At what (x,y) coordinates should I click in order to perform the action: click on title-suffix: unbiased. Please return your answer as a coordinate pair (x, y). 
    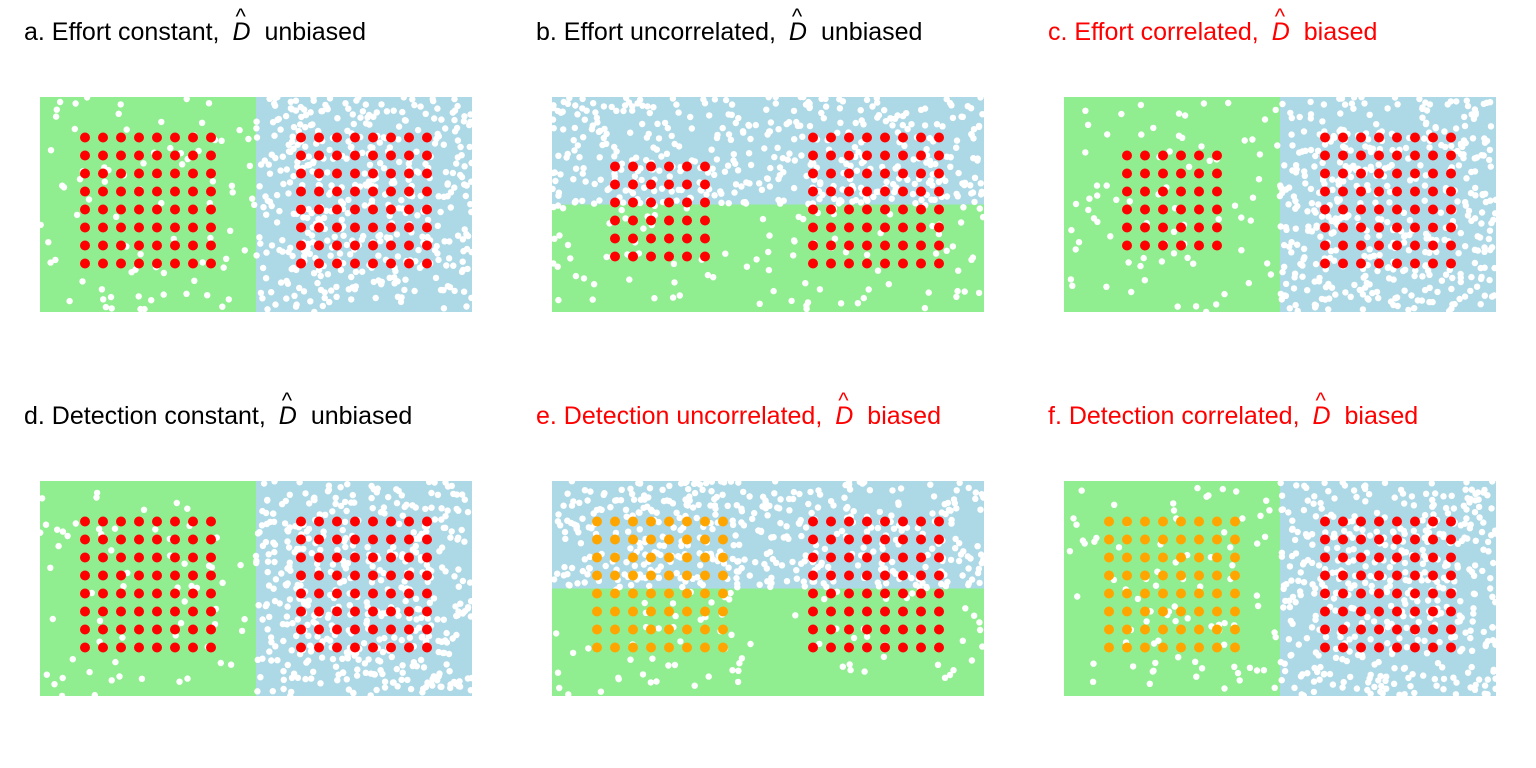
    Looking at the image, I should click on (871, 32).